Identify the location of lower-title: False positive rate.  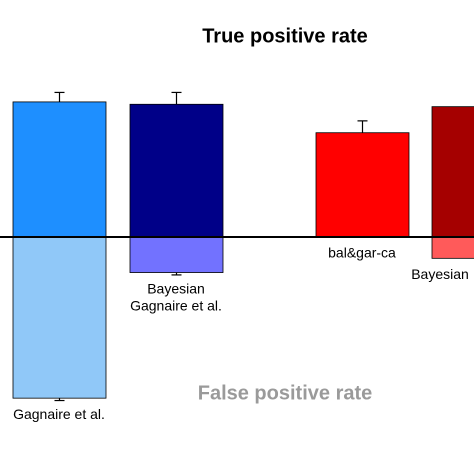
(285, 393).